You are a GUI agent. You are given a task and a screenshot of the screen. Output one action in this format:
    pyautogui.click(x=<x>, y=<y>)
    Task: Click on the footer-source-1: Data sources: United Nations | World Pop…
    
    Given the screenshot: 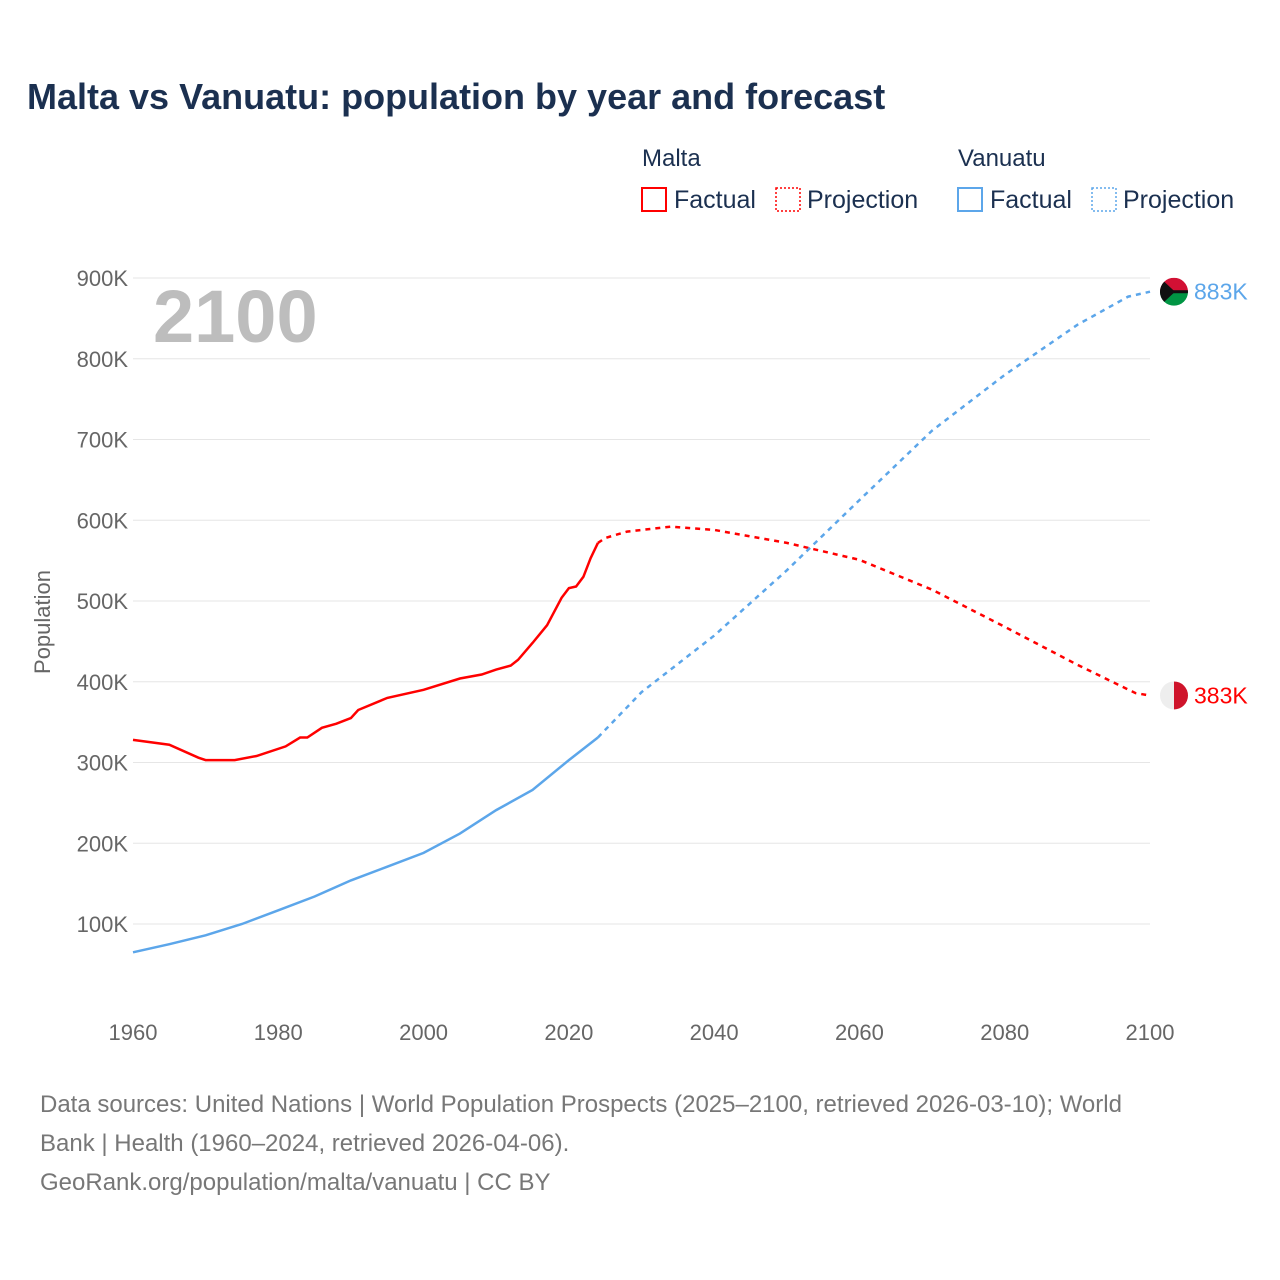 What is the action you would take?
    pyautogui.click(x=581, y=1104)
    